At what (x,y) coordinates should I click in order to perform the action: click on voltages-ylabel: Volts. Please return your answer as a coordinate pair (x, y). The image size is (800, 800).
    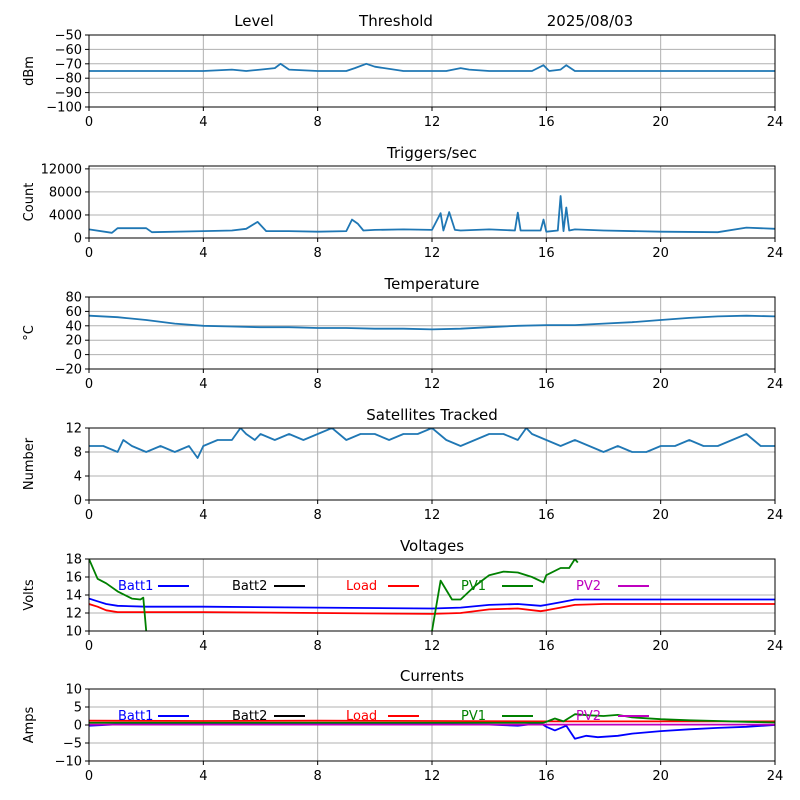
    Looking at the image, I should click on (29, 595).